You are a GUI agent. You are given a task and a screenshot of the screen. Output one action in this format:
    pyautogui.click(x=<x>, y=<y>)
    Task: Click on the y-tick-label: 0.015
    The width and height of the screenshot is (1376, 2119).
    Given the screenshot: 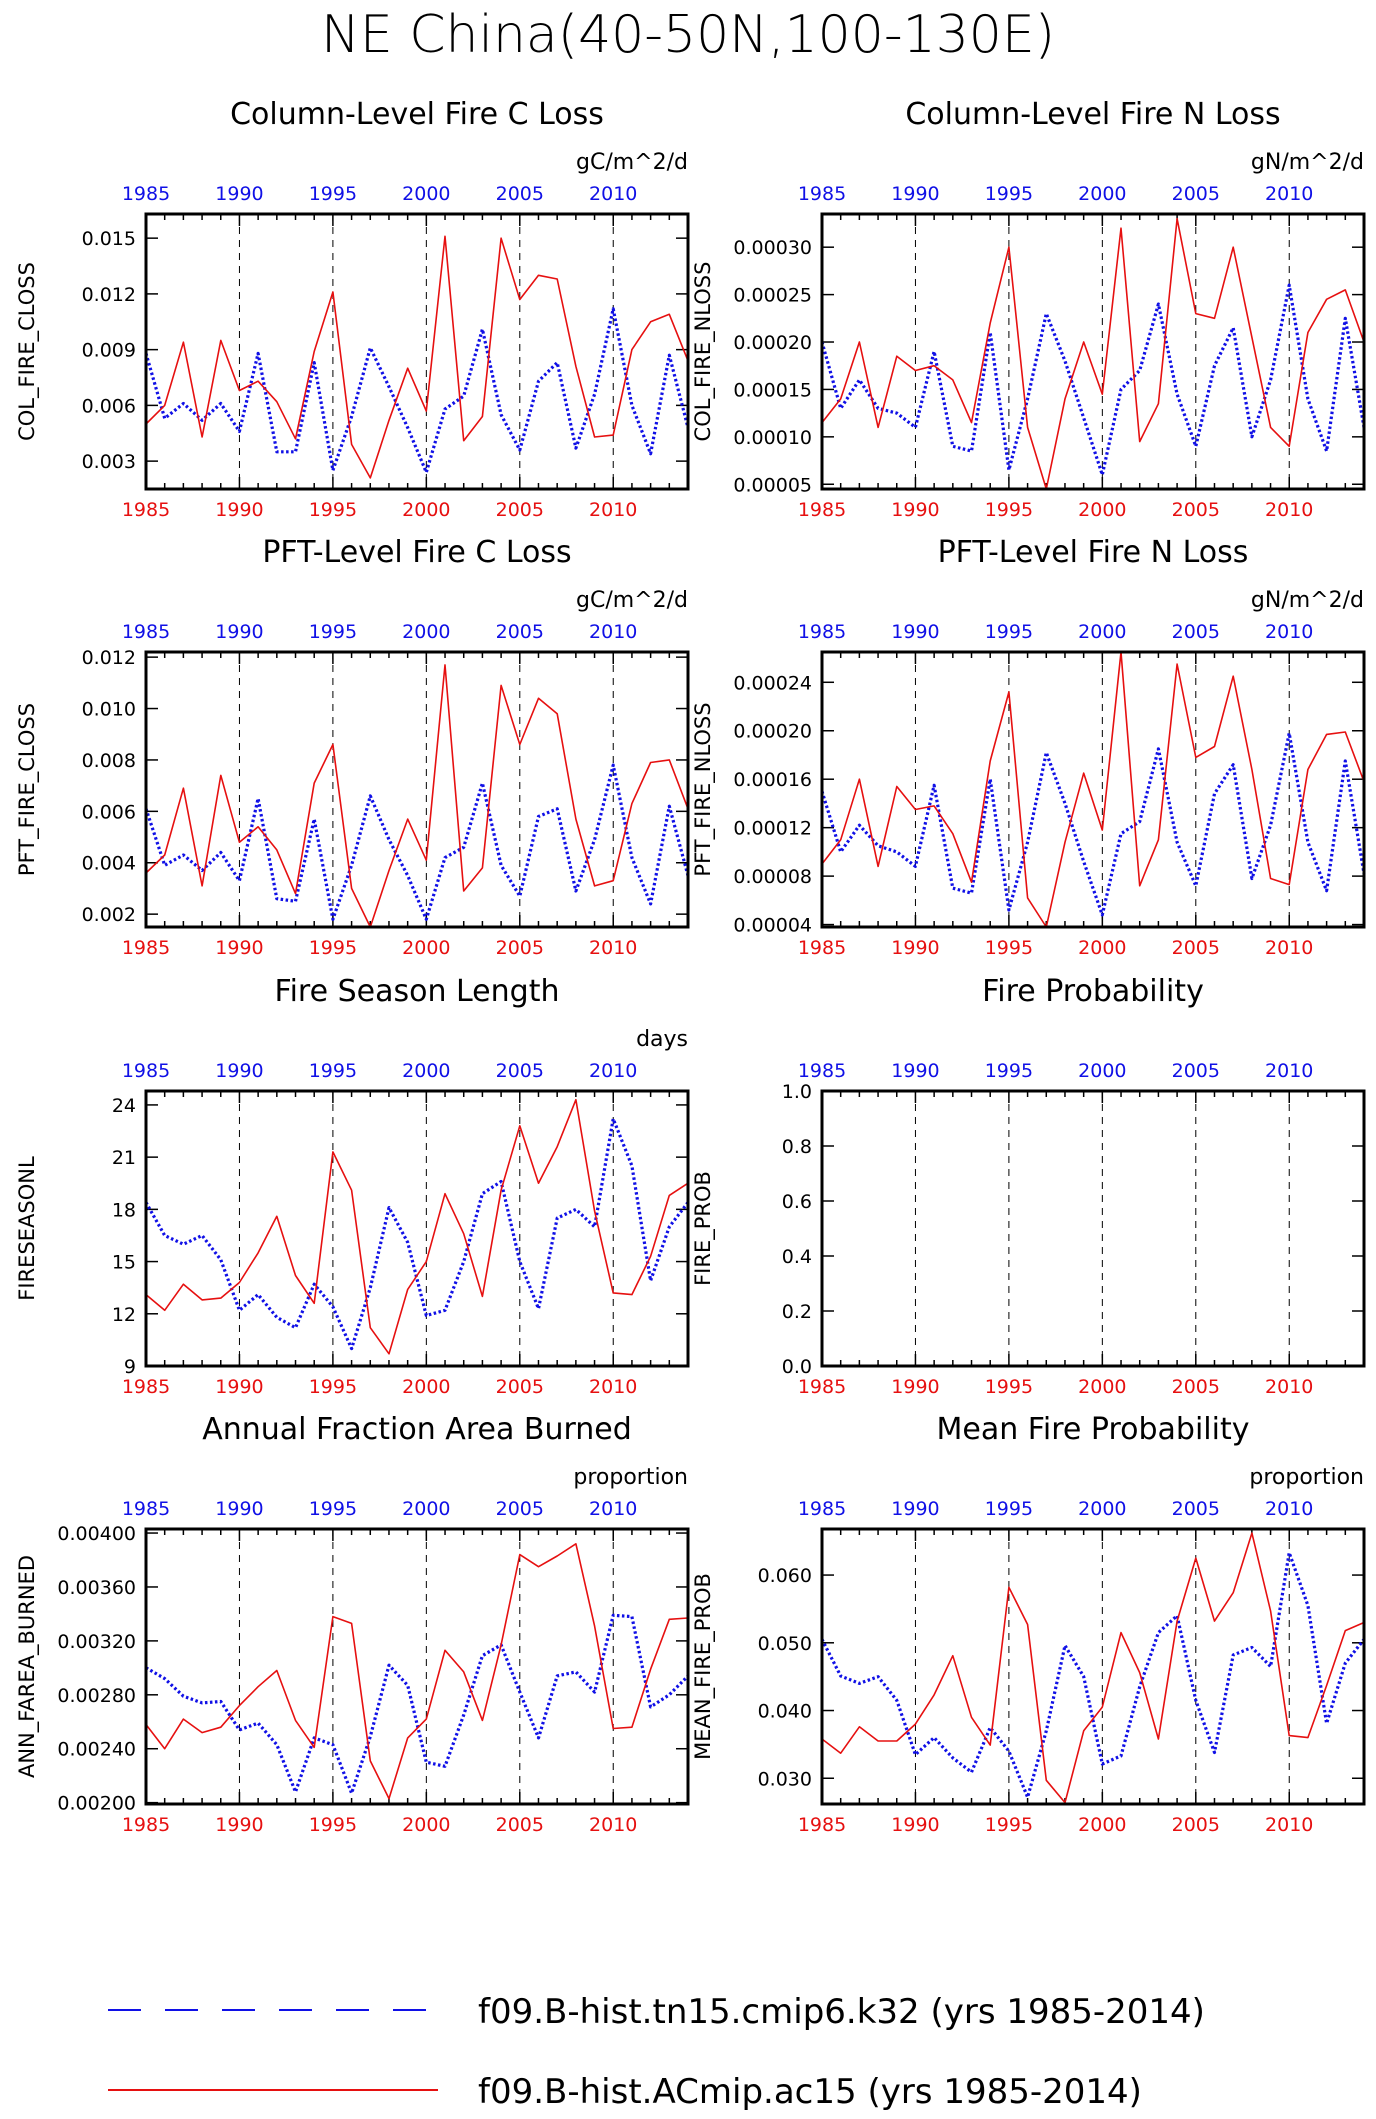 What is the action you would take?
    pyautogui.click(x=109, y=239)
    